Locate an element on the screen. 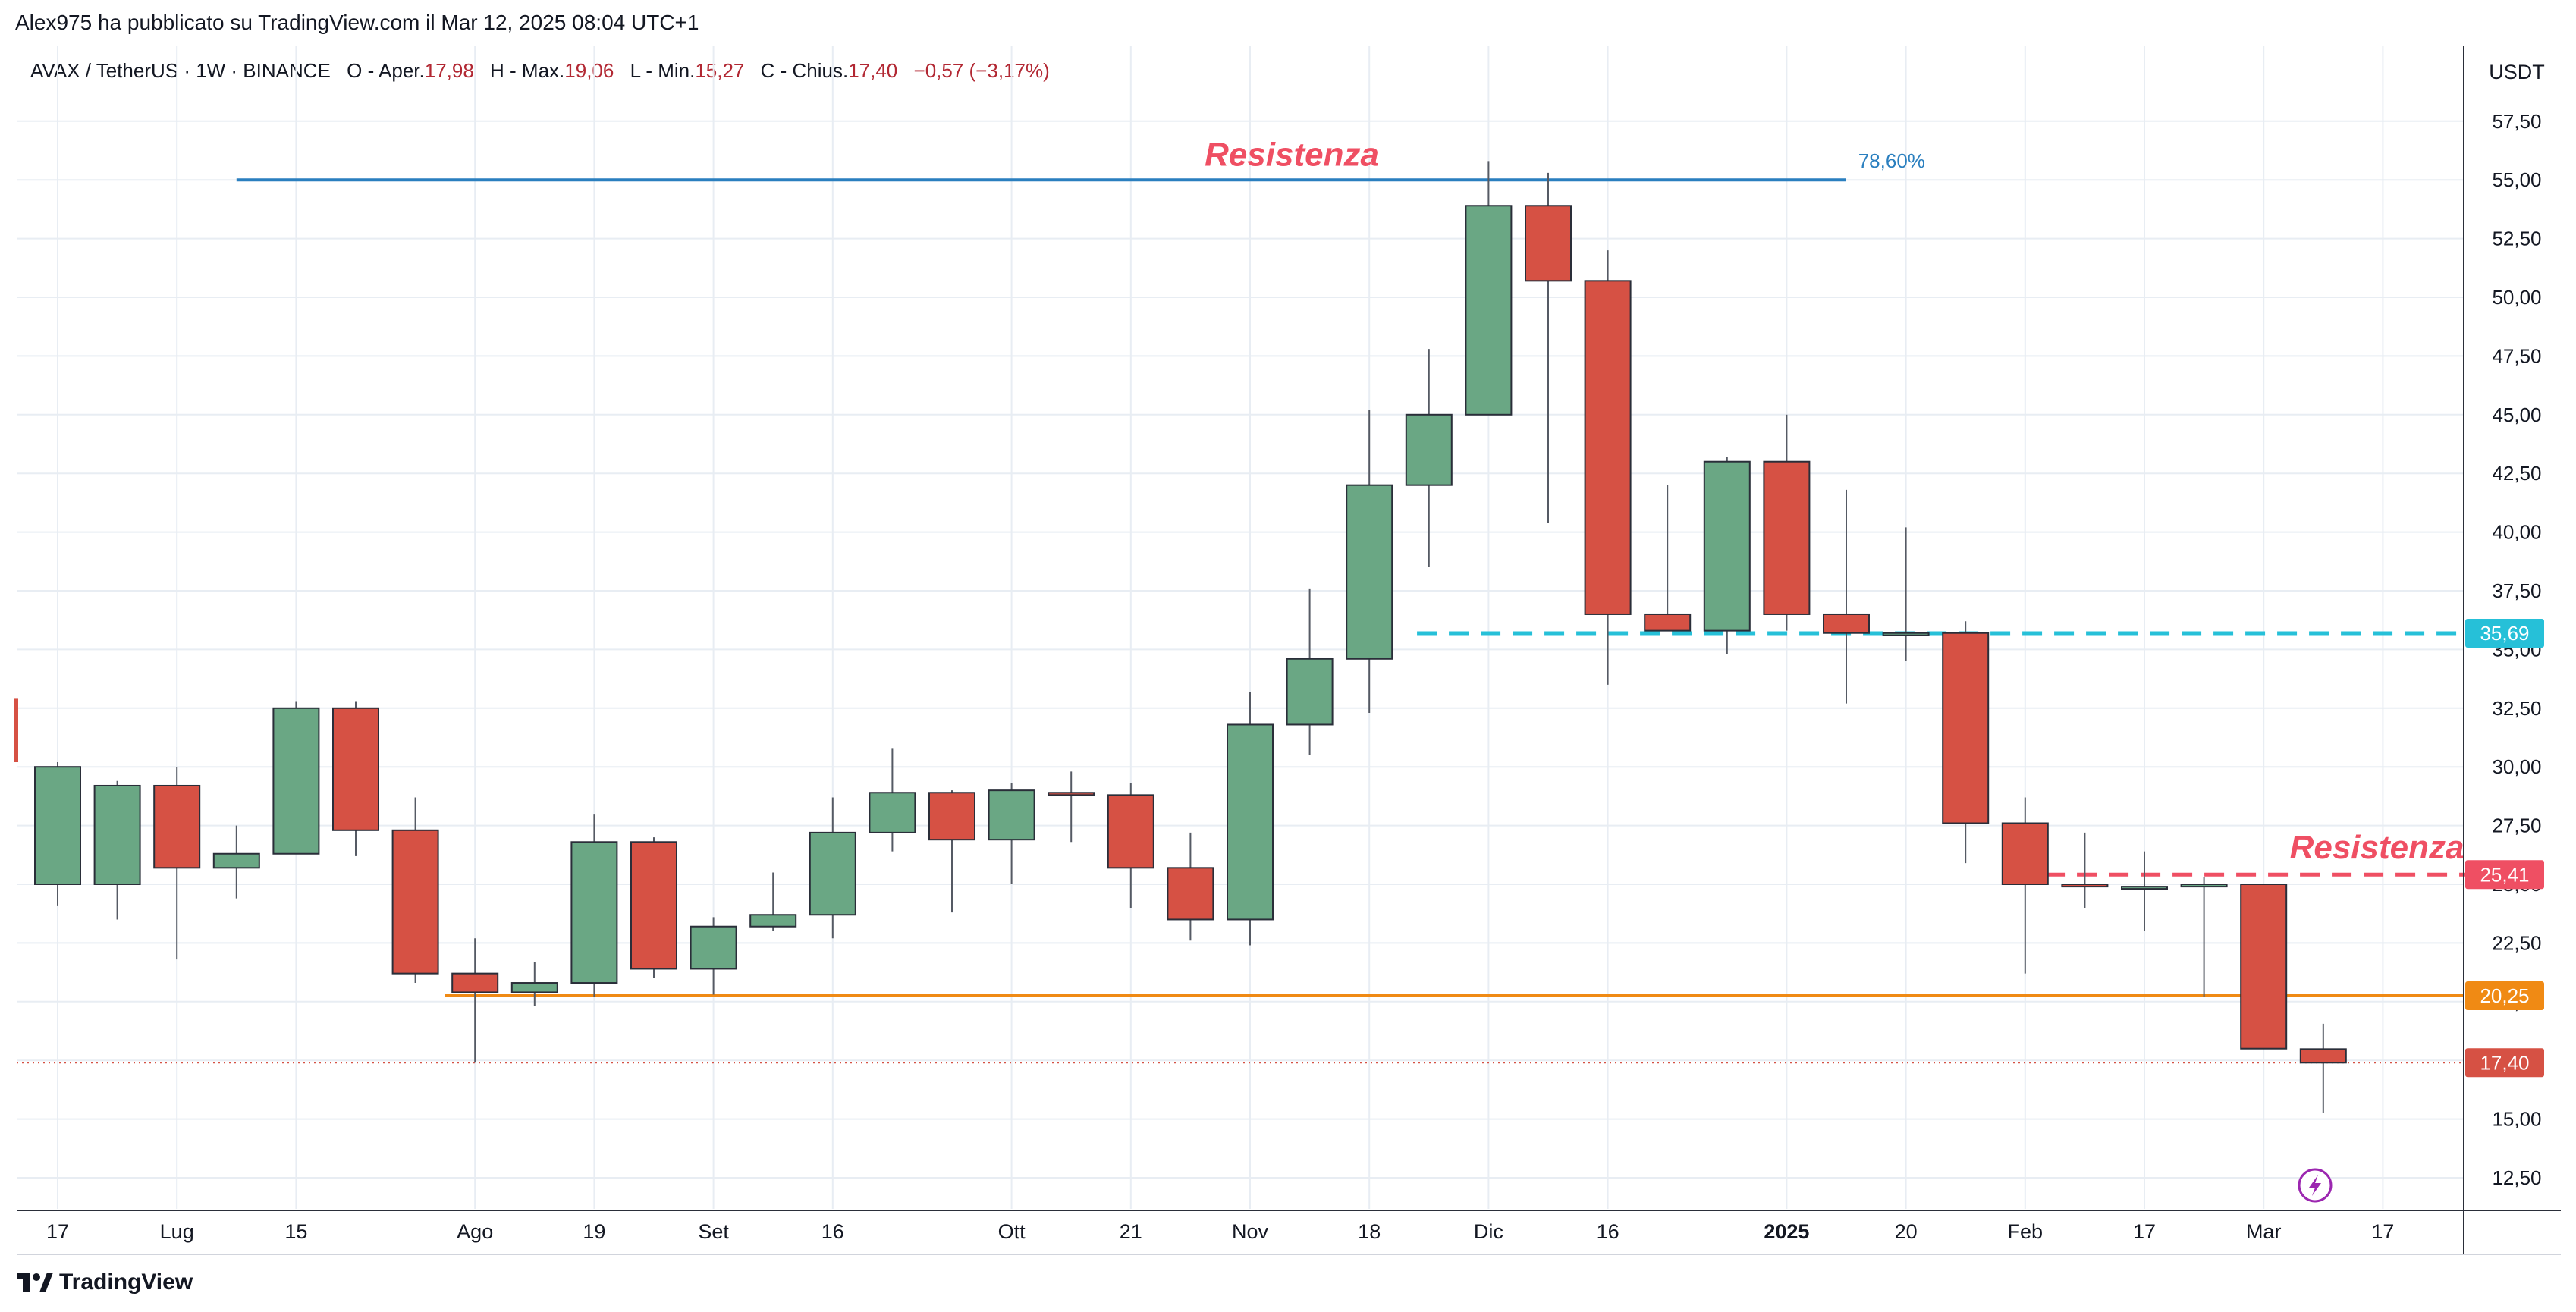 The image size is (2576, 1312). price-tag-label: 20,25 is located at coordinates (2504, 995).